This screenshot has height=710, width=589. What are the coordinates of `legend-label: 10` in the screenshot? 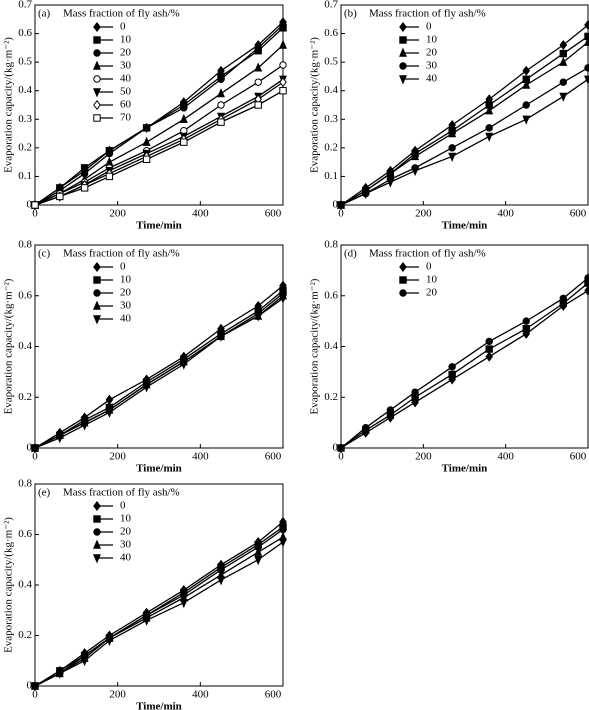 It's located at (126, 280).